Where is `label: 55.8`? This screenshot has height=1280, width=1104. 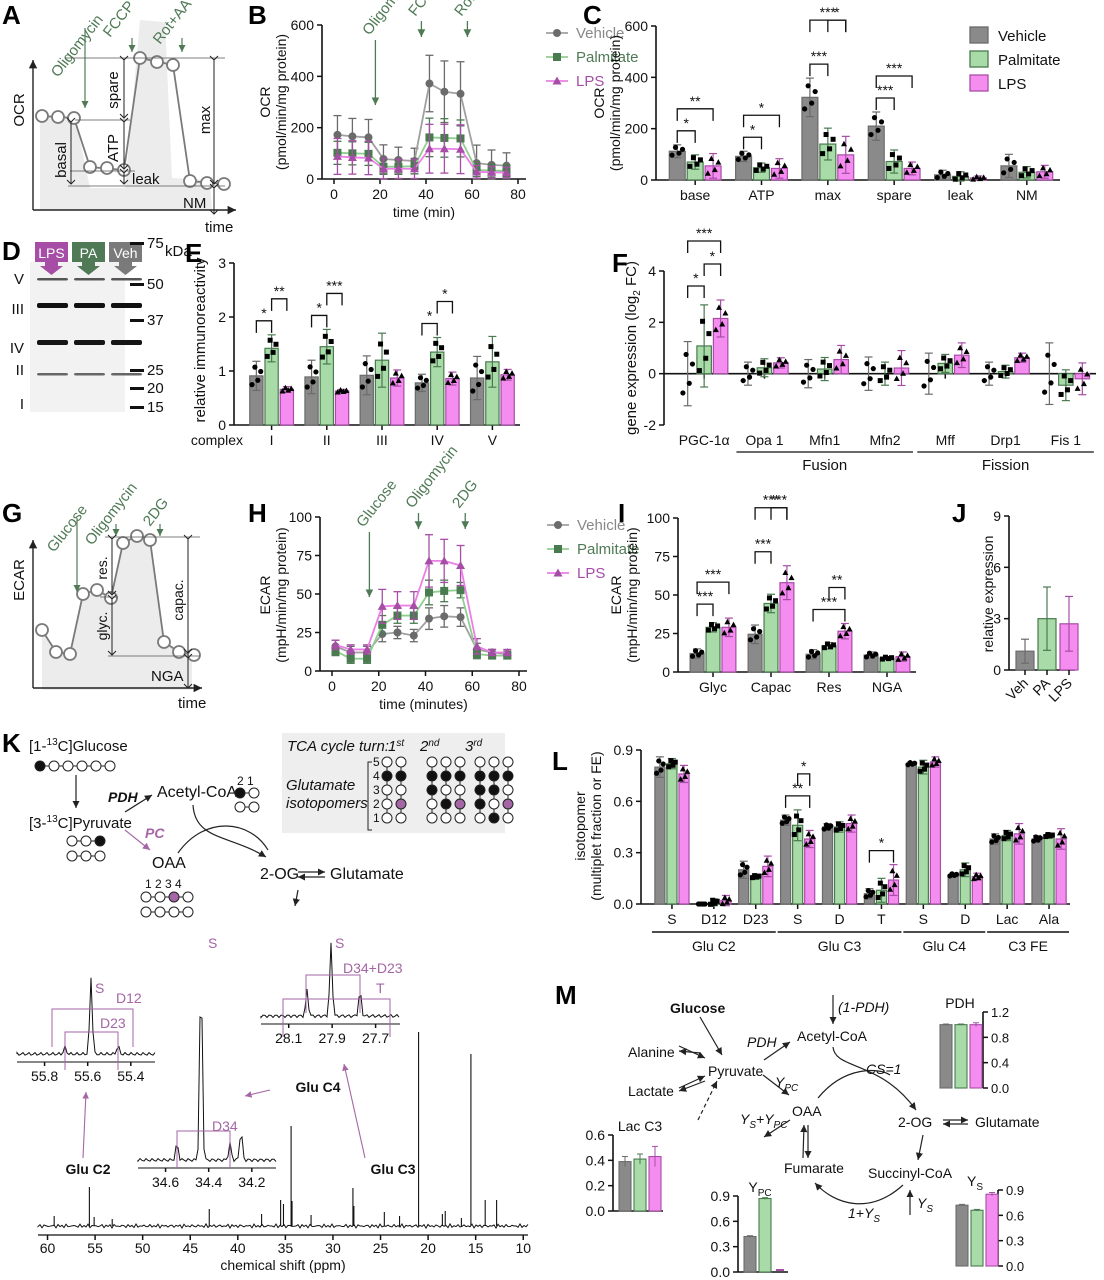
label: 55.8 is located at coordinates (44, 1076).